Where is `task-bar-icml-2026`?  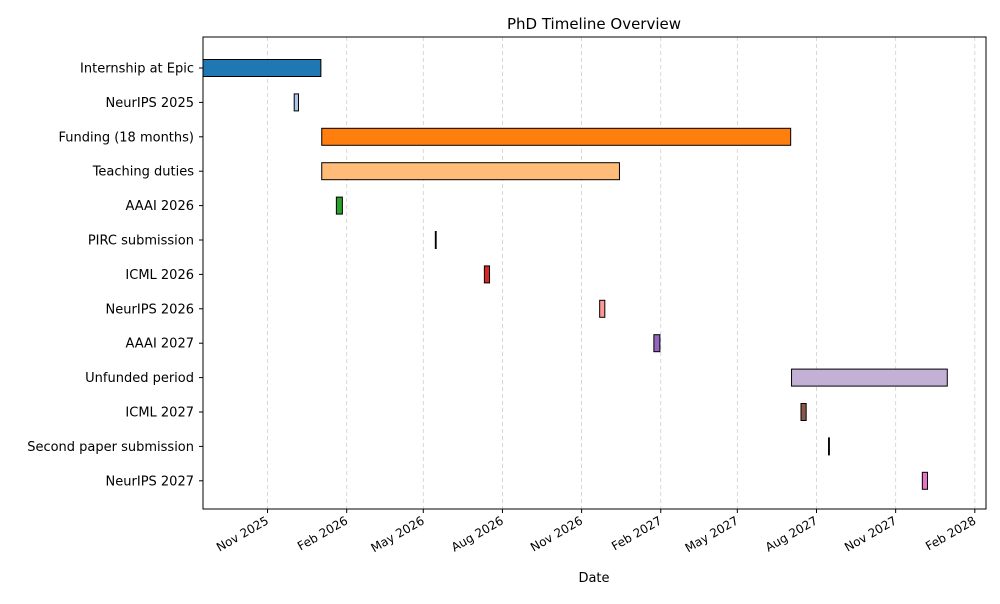 task-bar-icml-2026 is located at coordinates (487, 274).